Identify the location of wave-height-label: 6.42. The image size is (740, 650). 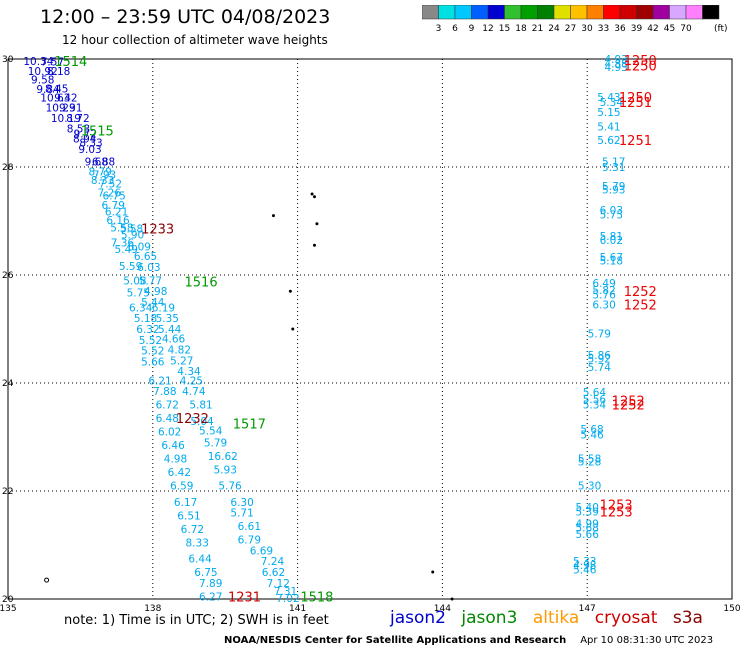
(179, 473).